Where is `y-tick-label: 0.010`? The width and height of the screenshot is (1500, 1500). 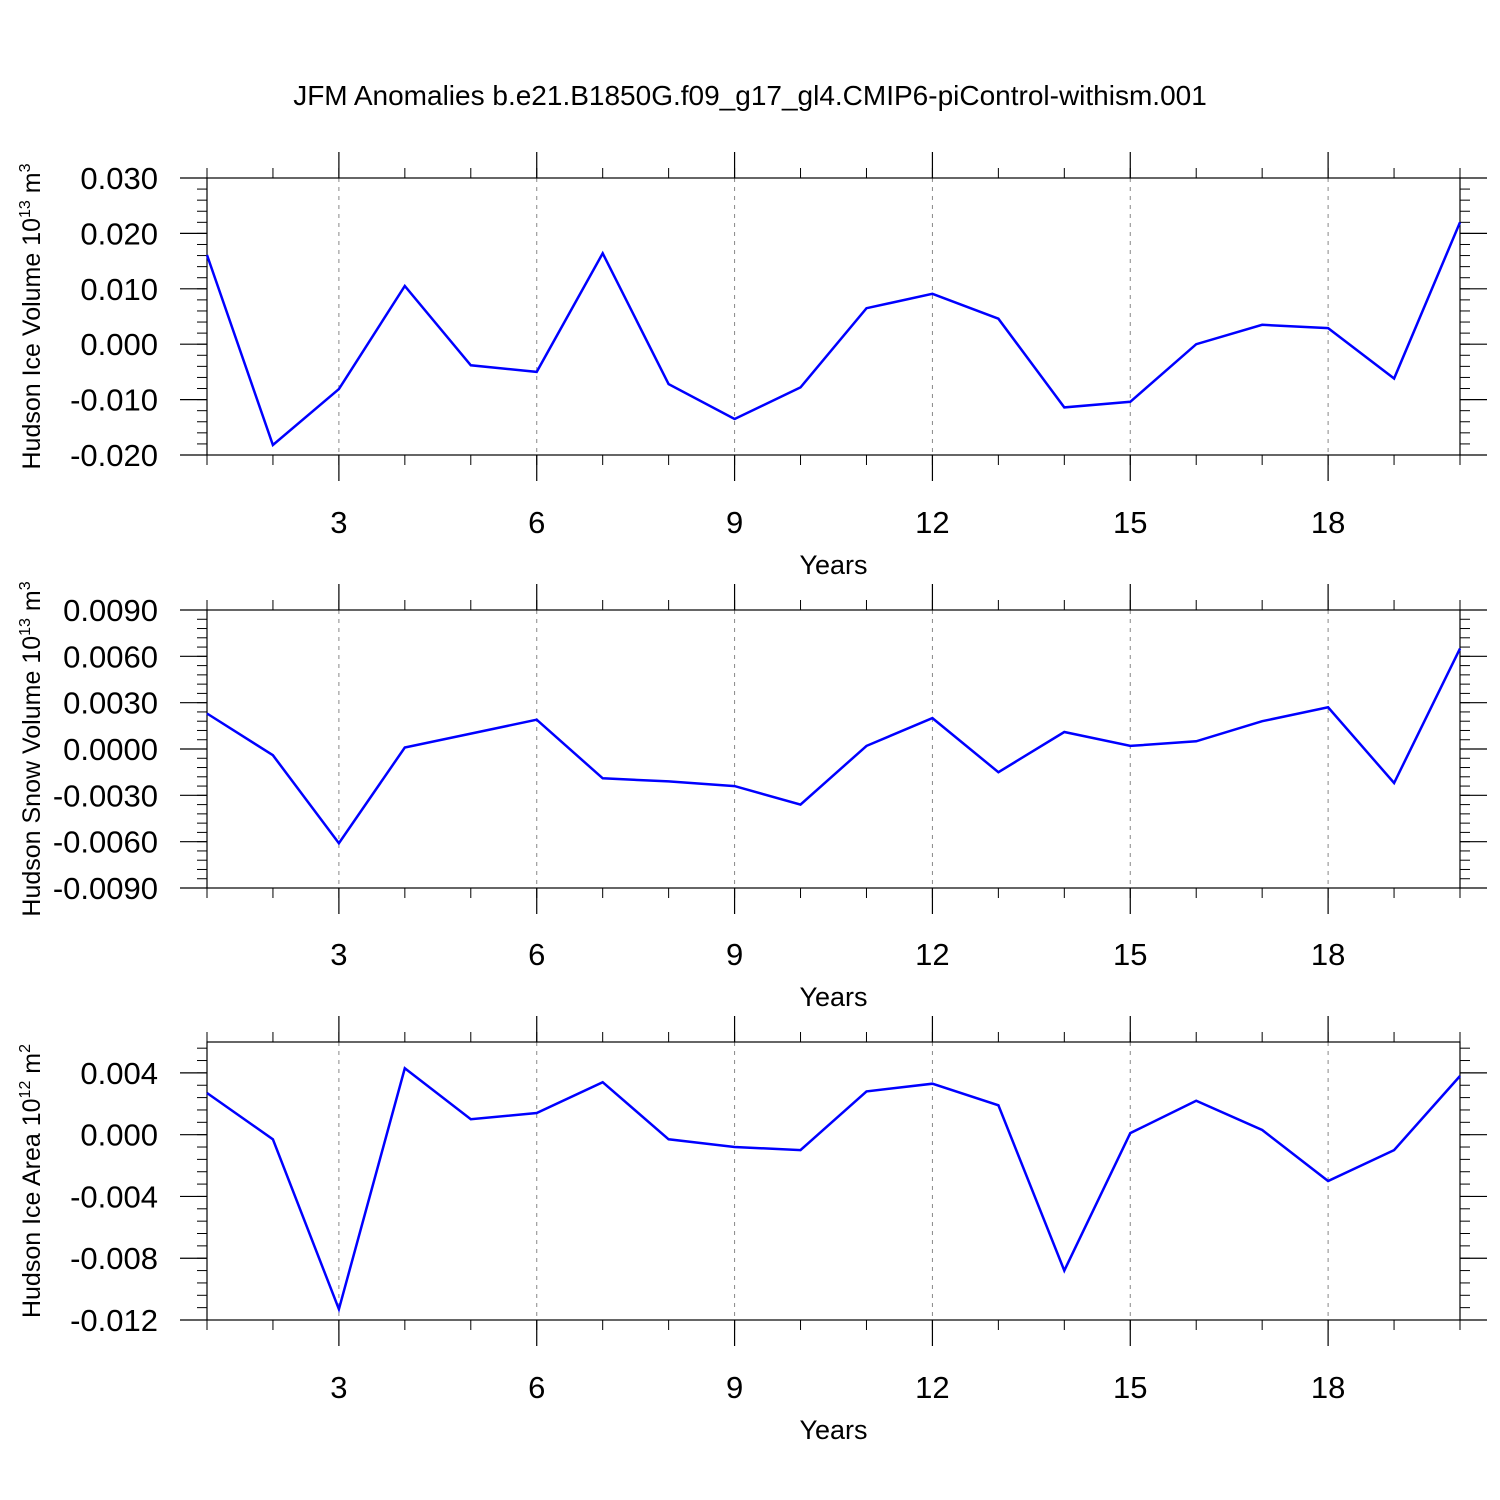 y-tick-label: 0.010 is located at coordinates (119, 289).